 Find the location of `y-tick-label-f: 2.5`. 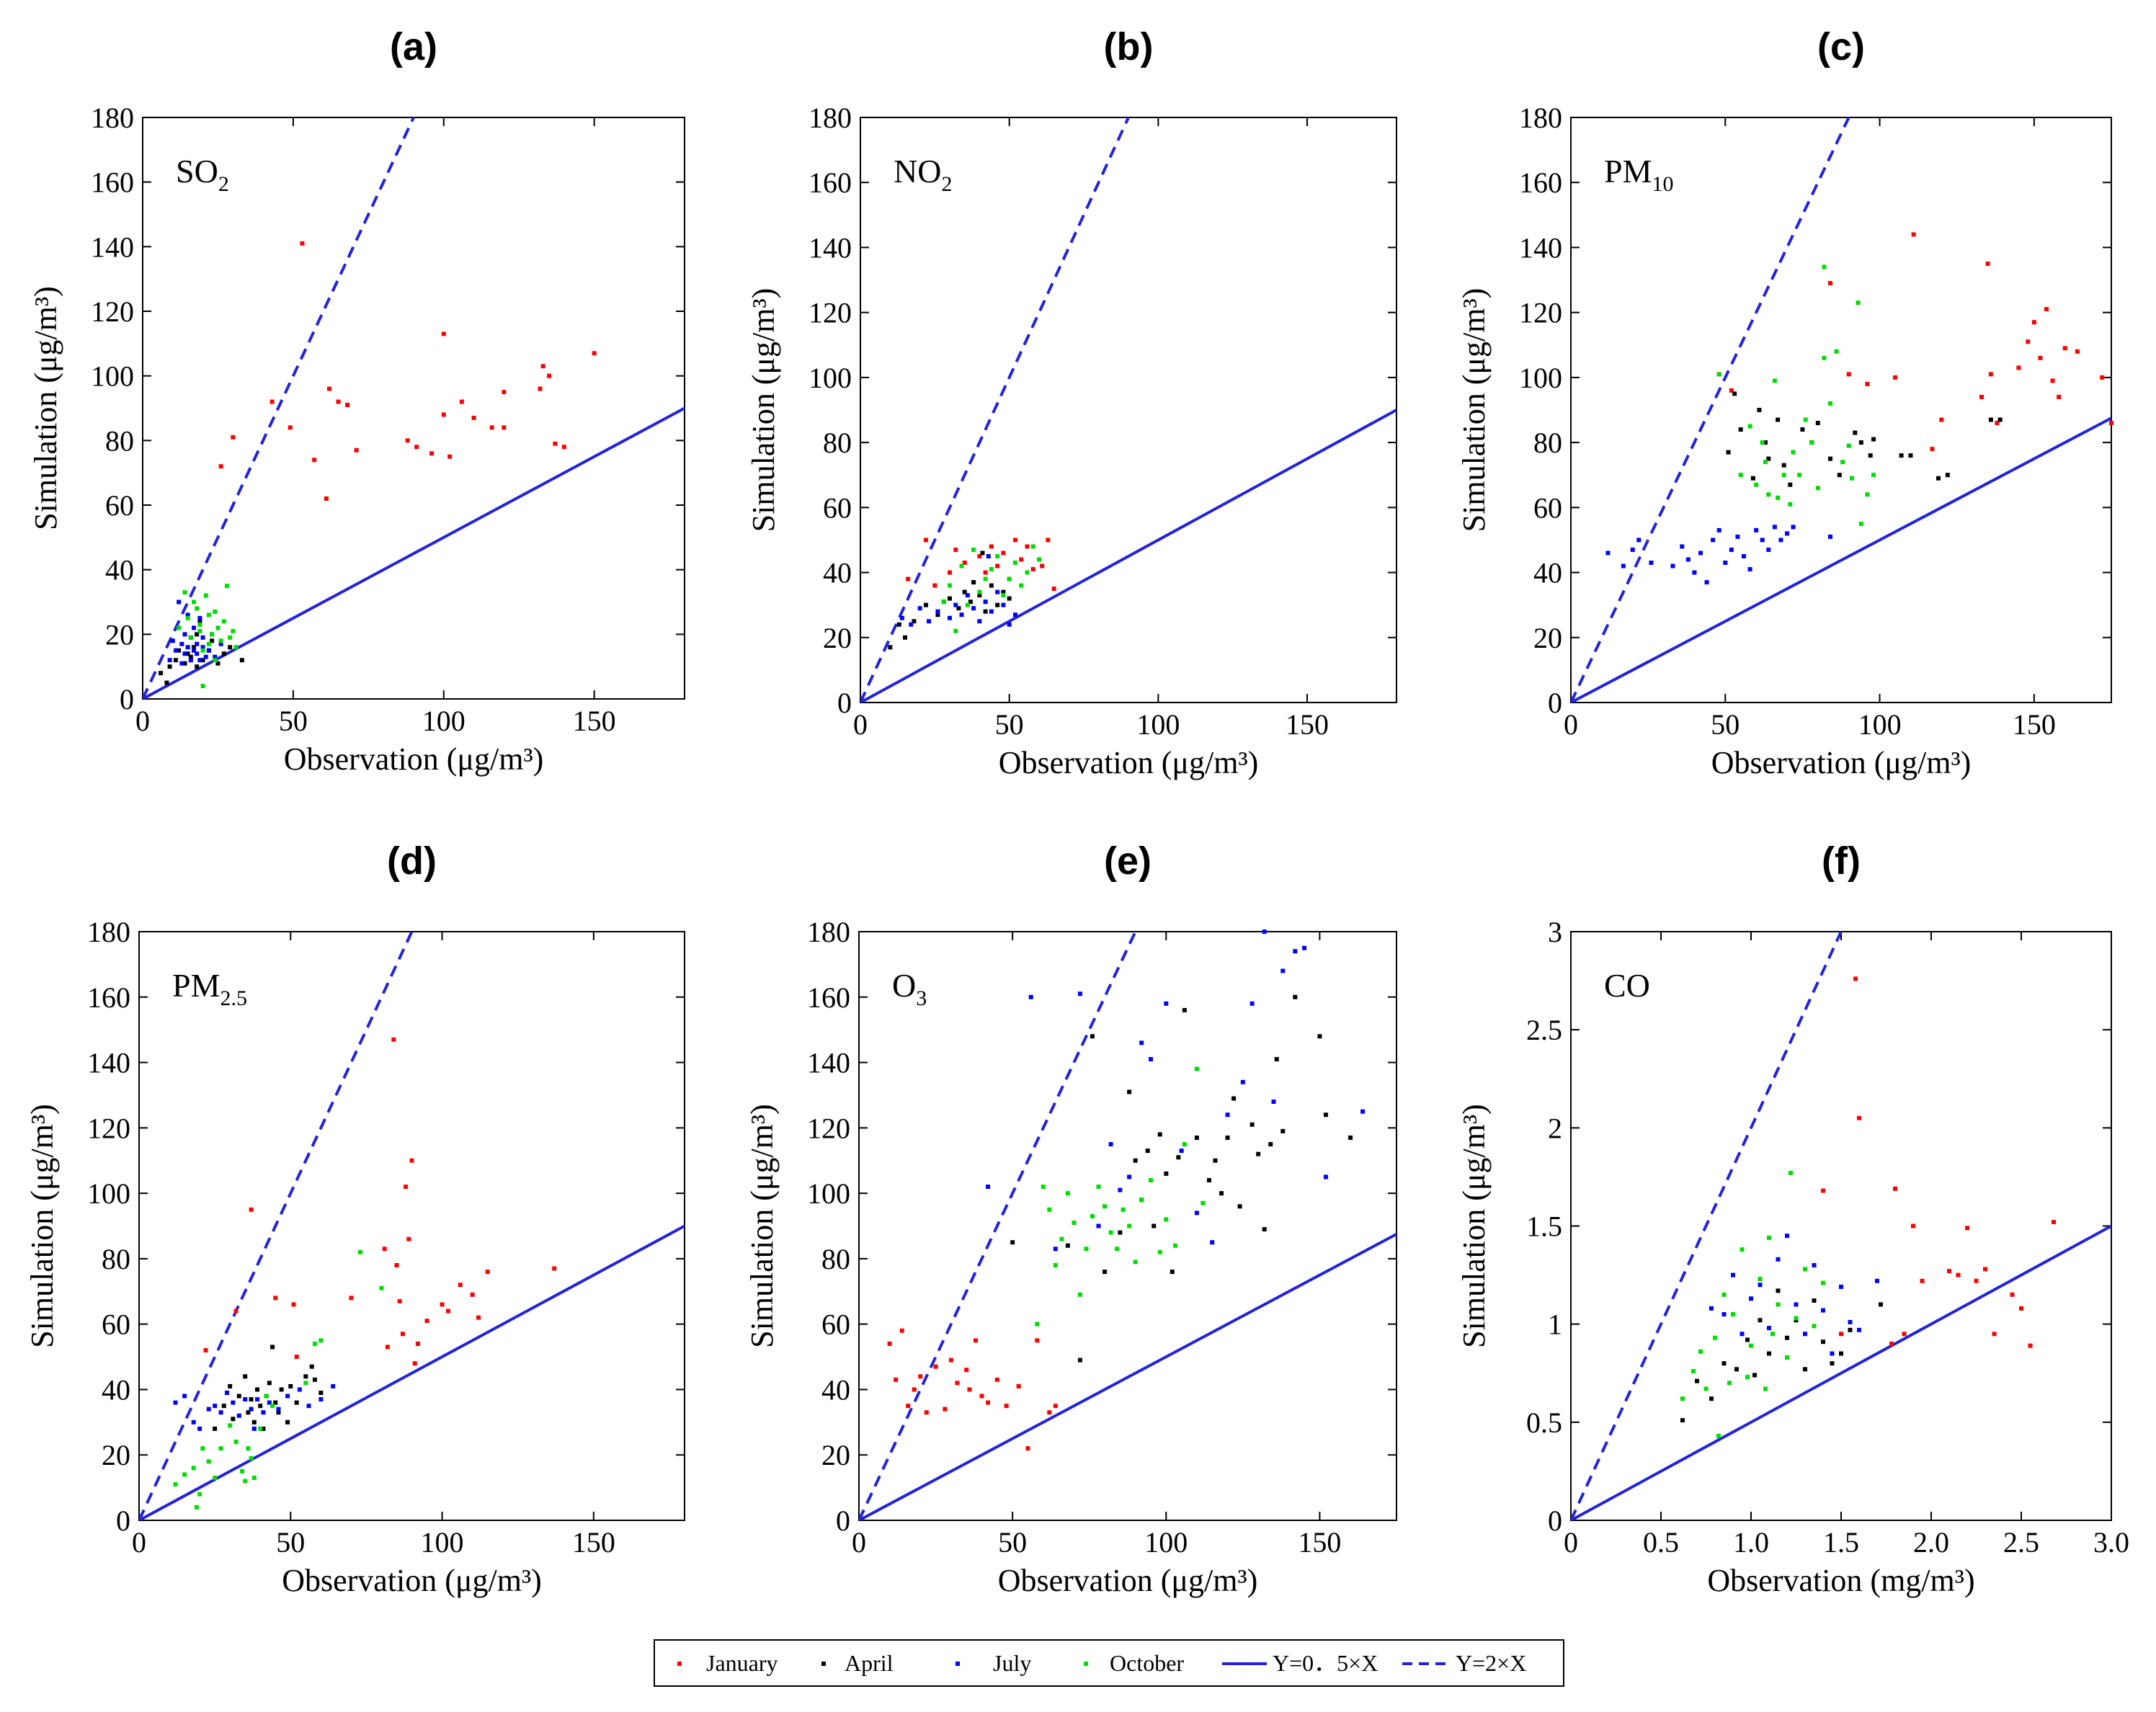

y-tick-label-f: 2.5 is located at coordinates (1544, 1030).